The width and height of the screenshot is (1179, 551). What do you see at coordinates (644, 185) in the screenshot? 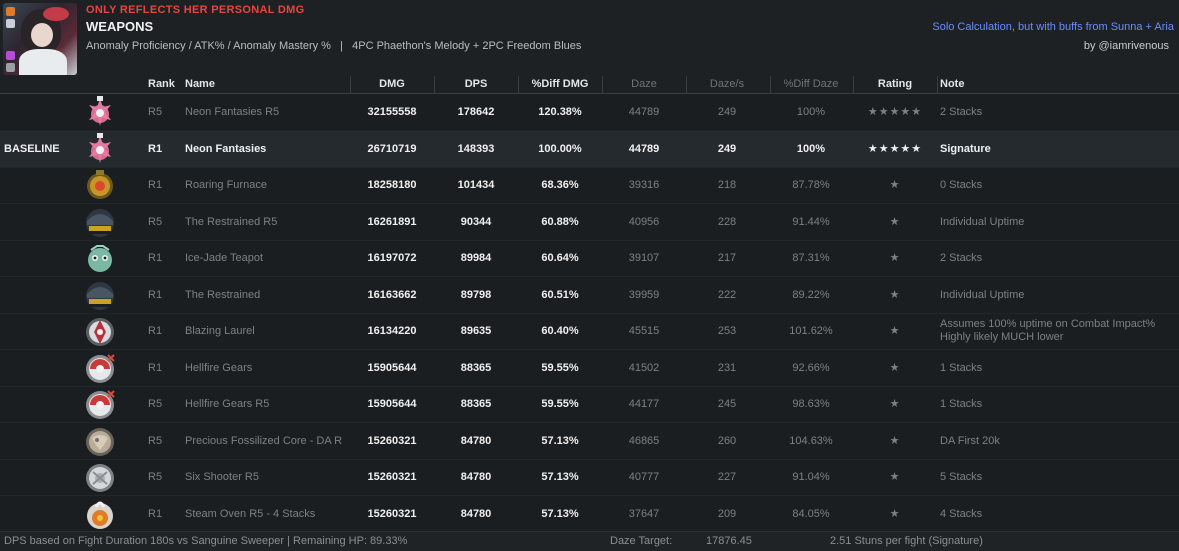
I see `daze-cell: 39316` at bounding box center [644, 185].